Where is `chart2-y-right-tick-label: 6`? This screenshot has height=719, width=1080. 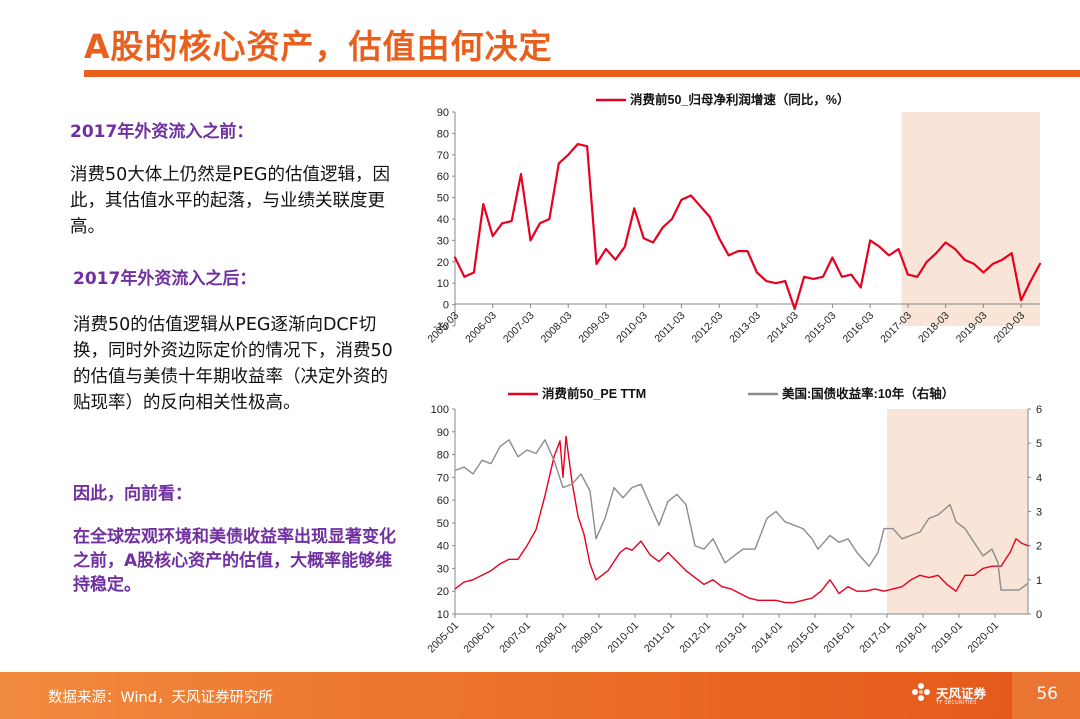 chart2-y-right-tick-label: 6 is located at coordinates (1039, 410).